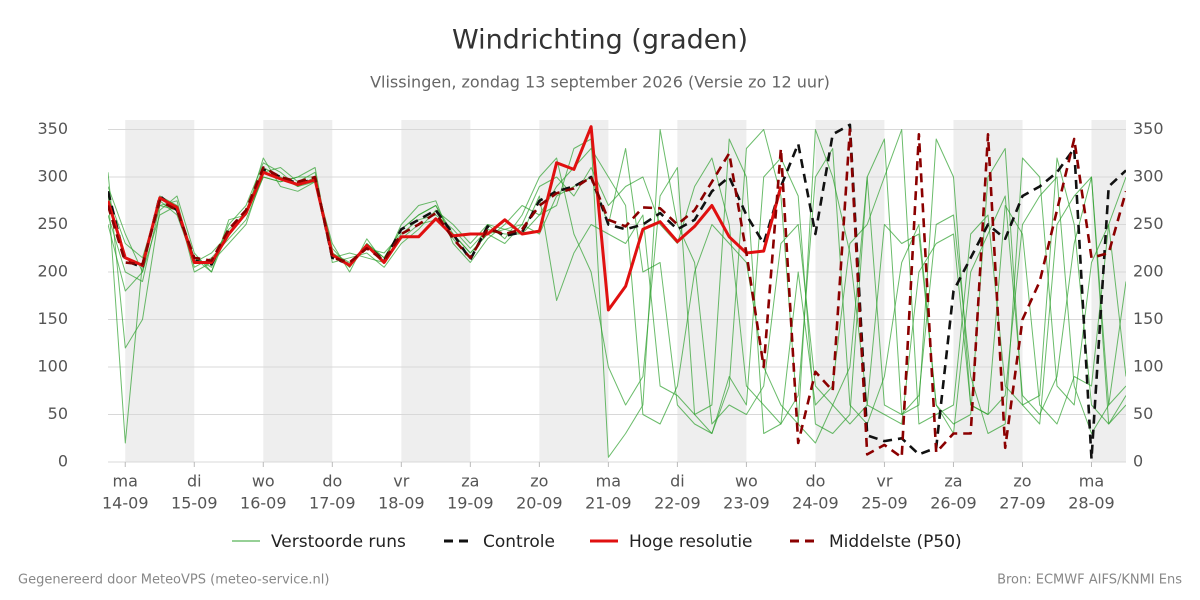 The image size is (1200, 600). What do you see at coordinates (1091, 503) in the screenshot?
I see `x-tick-date: 28-09` at bounding box center [1091, 503].